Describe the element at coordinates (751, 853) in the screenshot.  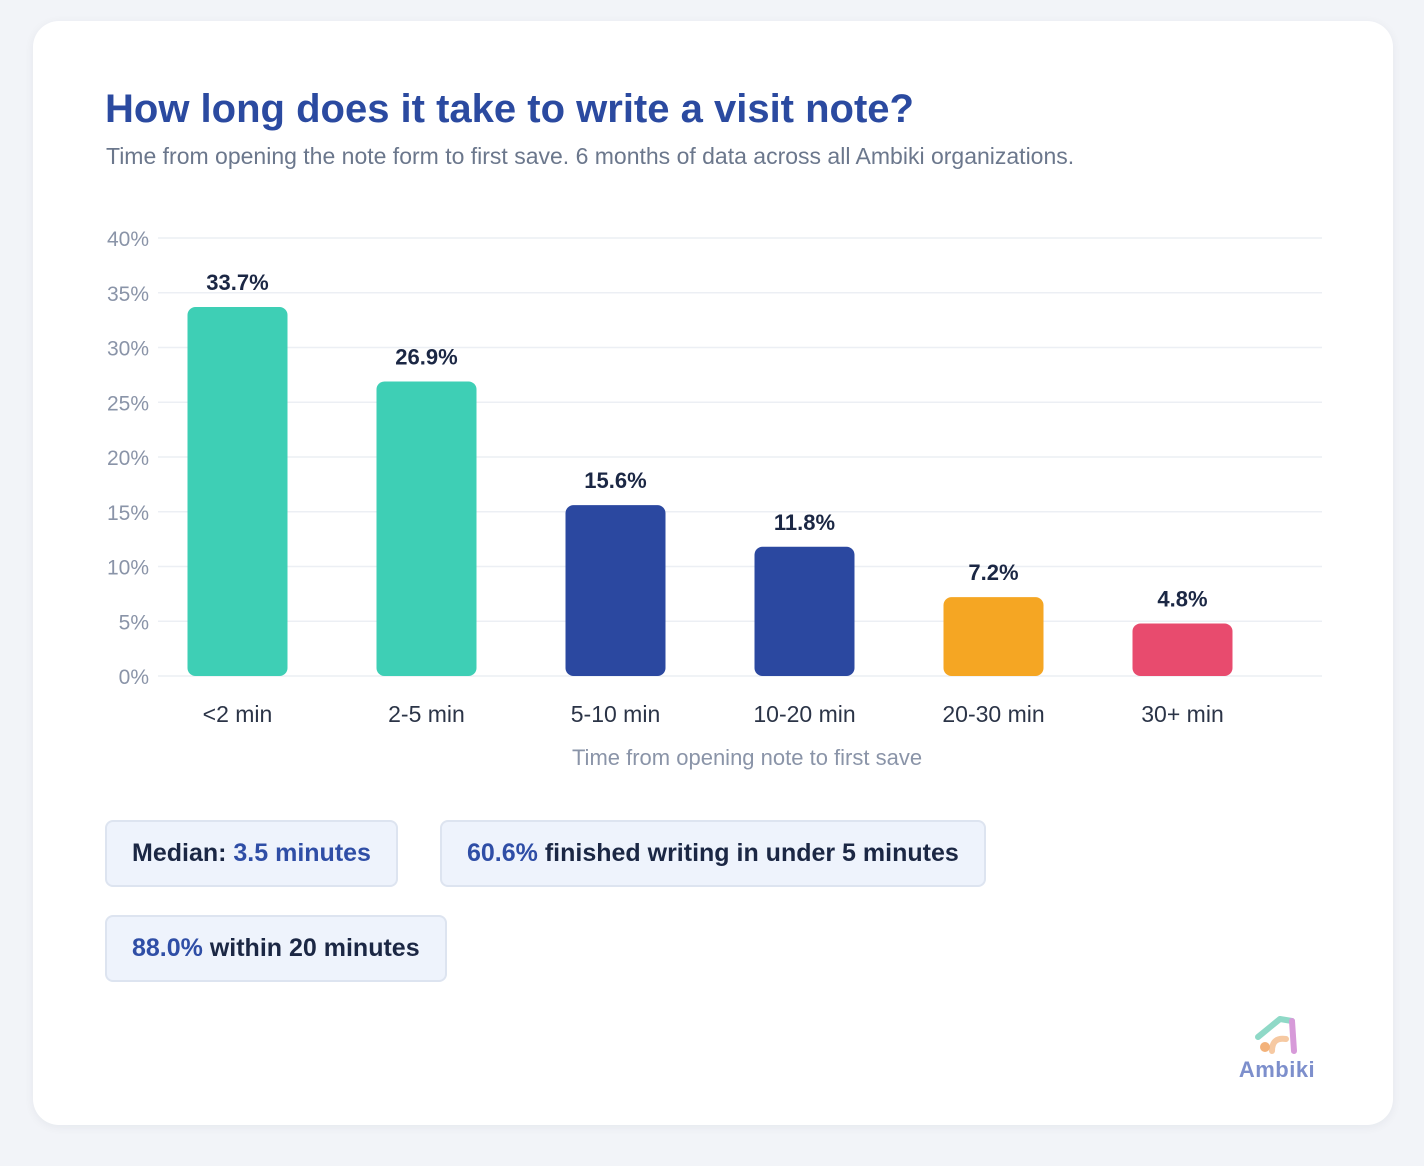
I see `under-5-text: finished writing in under 5 minutes` at that location.